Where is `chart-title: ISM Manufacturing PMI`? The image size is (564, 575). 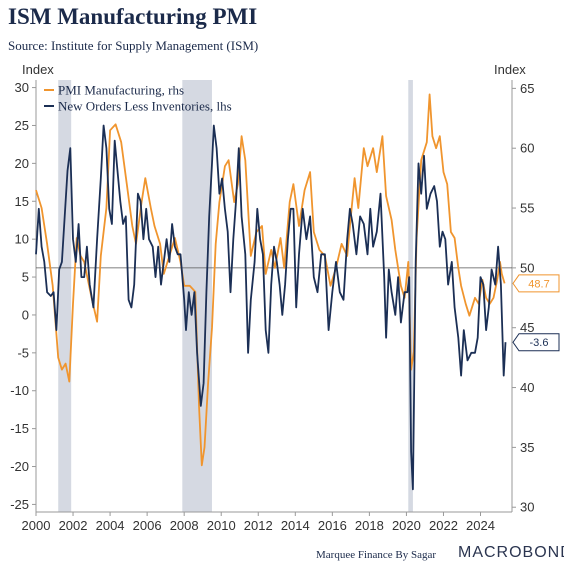 chart-title: ISM Manufacturing PMI is located at coordinates (133, 16).